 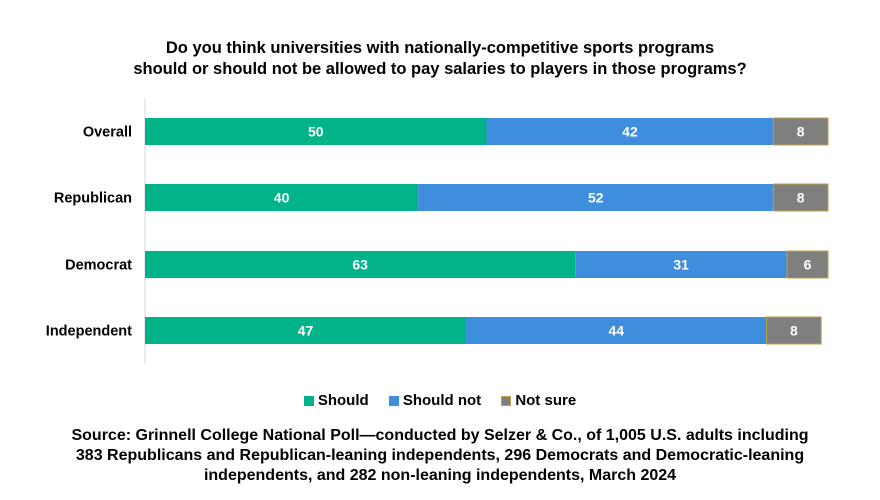 I want to click on category-label: Democrat, so click(x=98, y=266).